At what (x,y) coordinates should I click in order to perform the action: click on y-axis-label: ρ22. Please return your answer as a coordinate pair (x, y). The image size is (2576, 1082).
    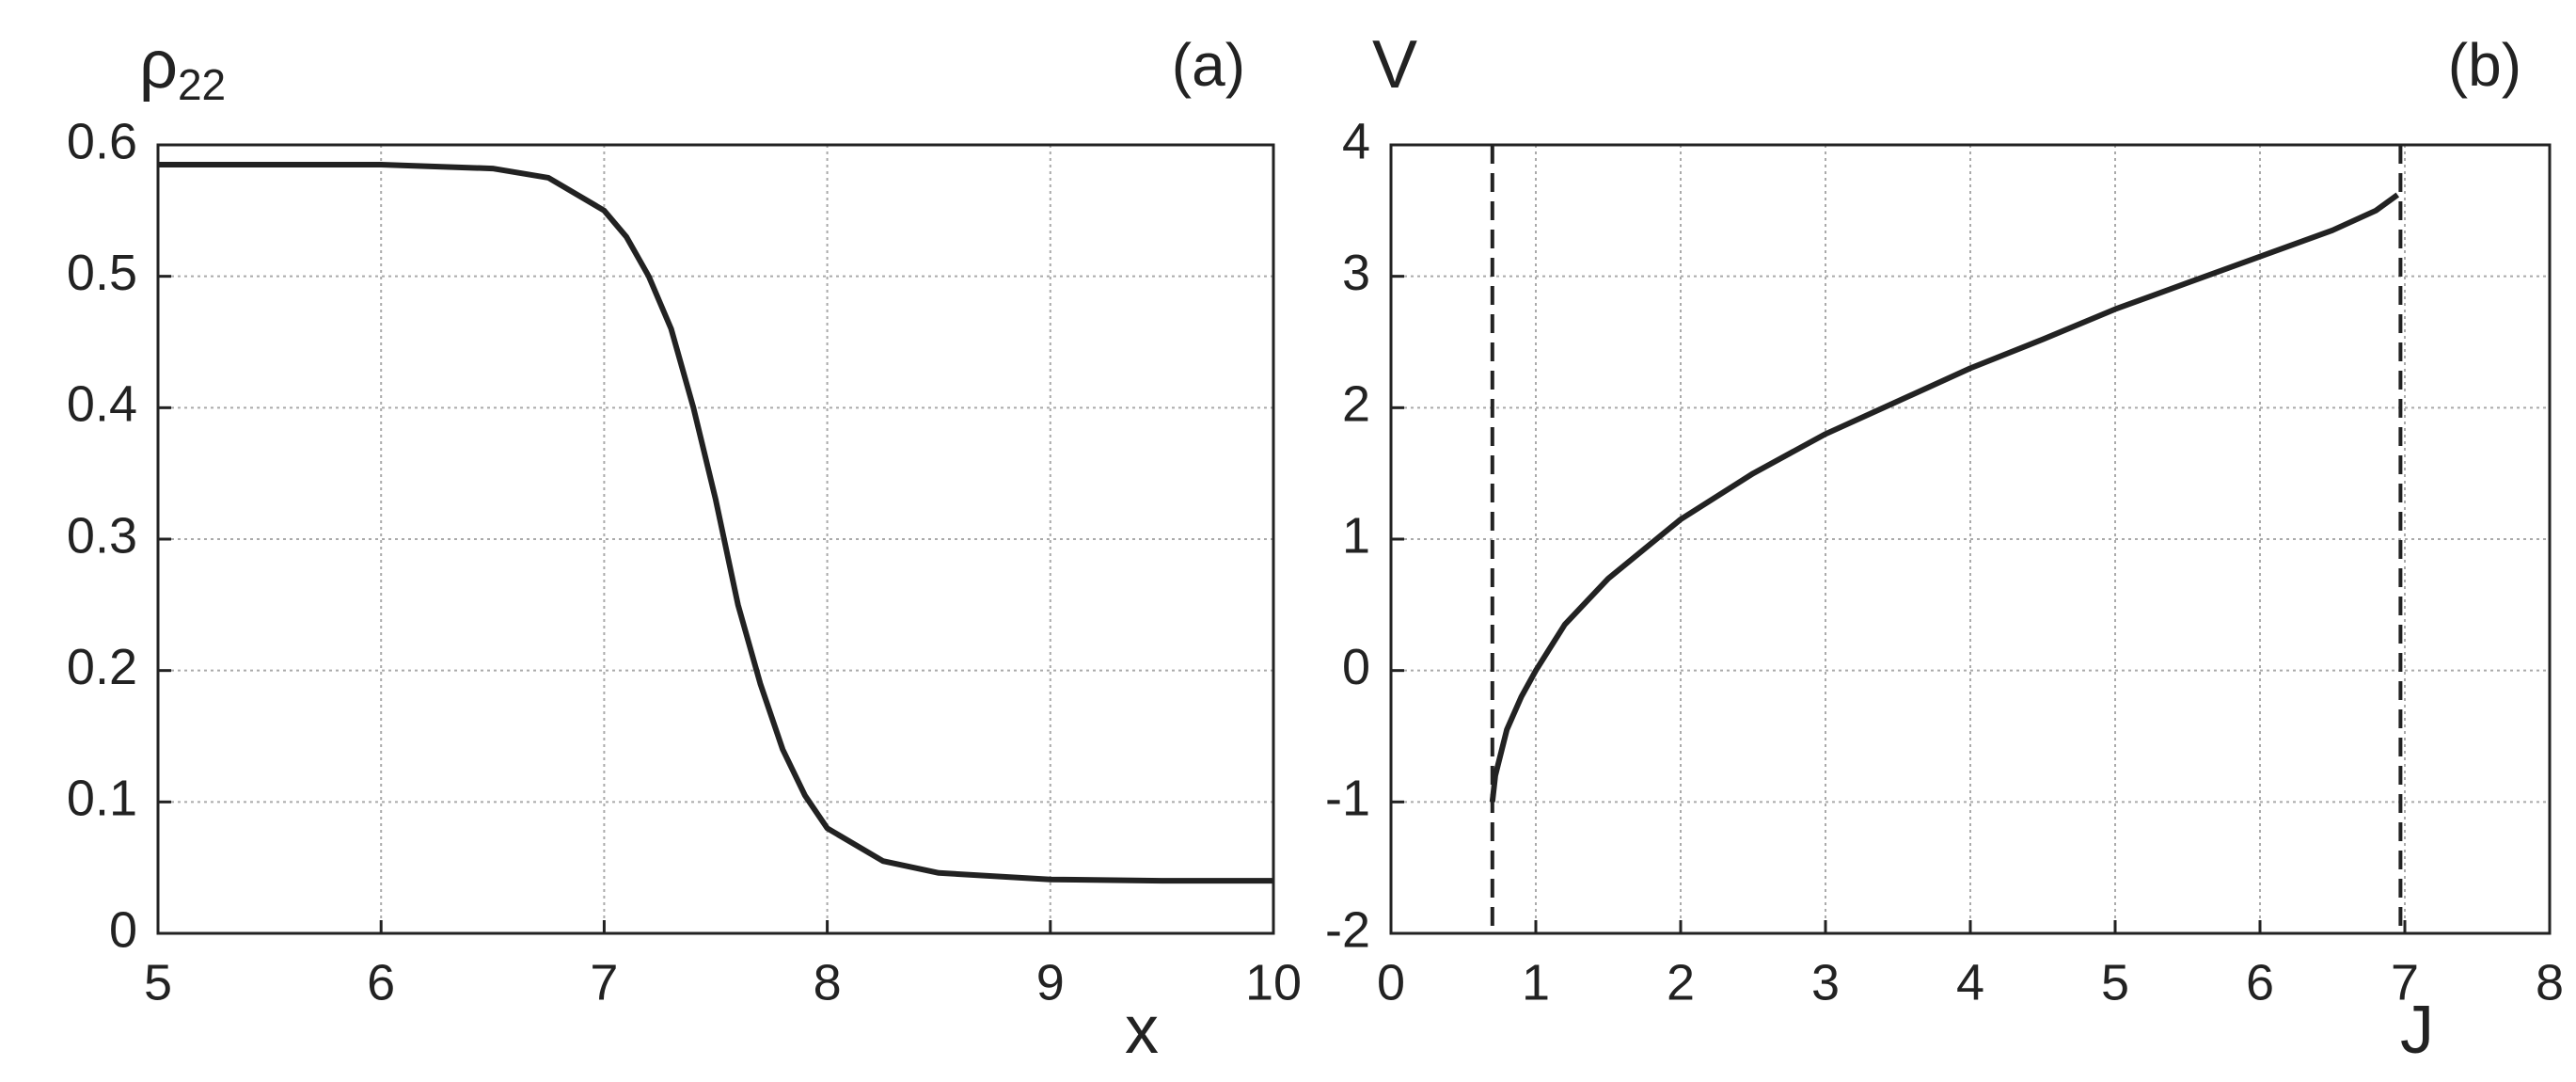
    Looking at the image, I should click on (182, 68).